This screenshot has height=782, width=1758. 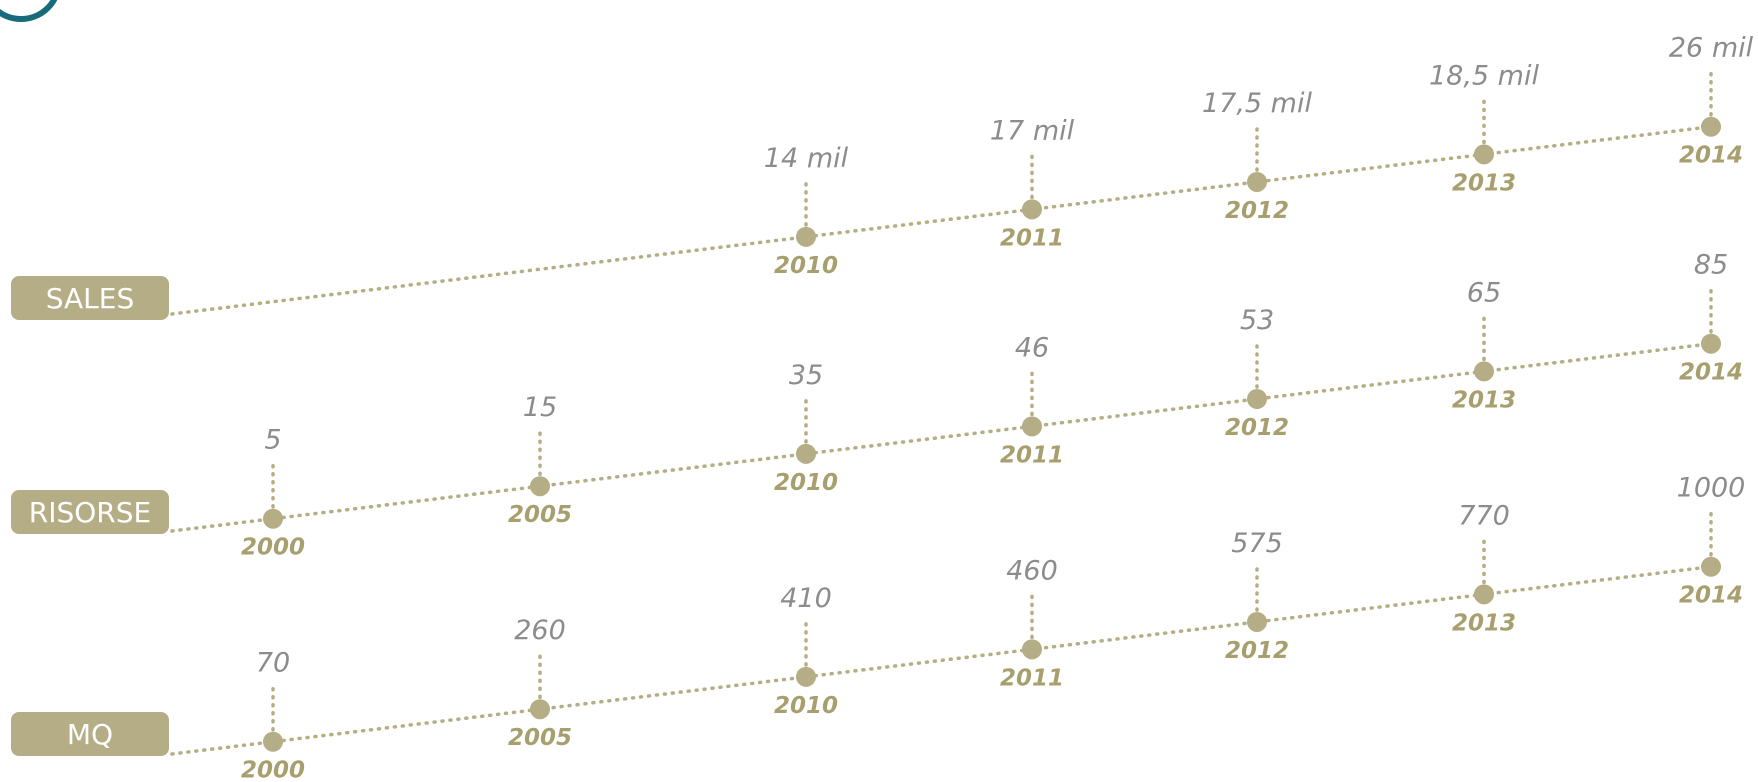 I want to click on value-label: 410, so click(x=806, y=598).